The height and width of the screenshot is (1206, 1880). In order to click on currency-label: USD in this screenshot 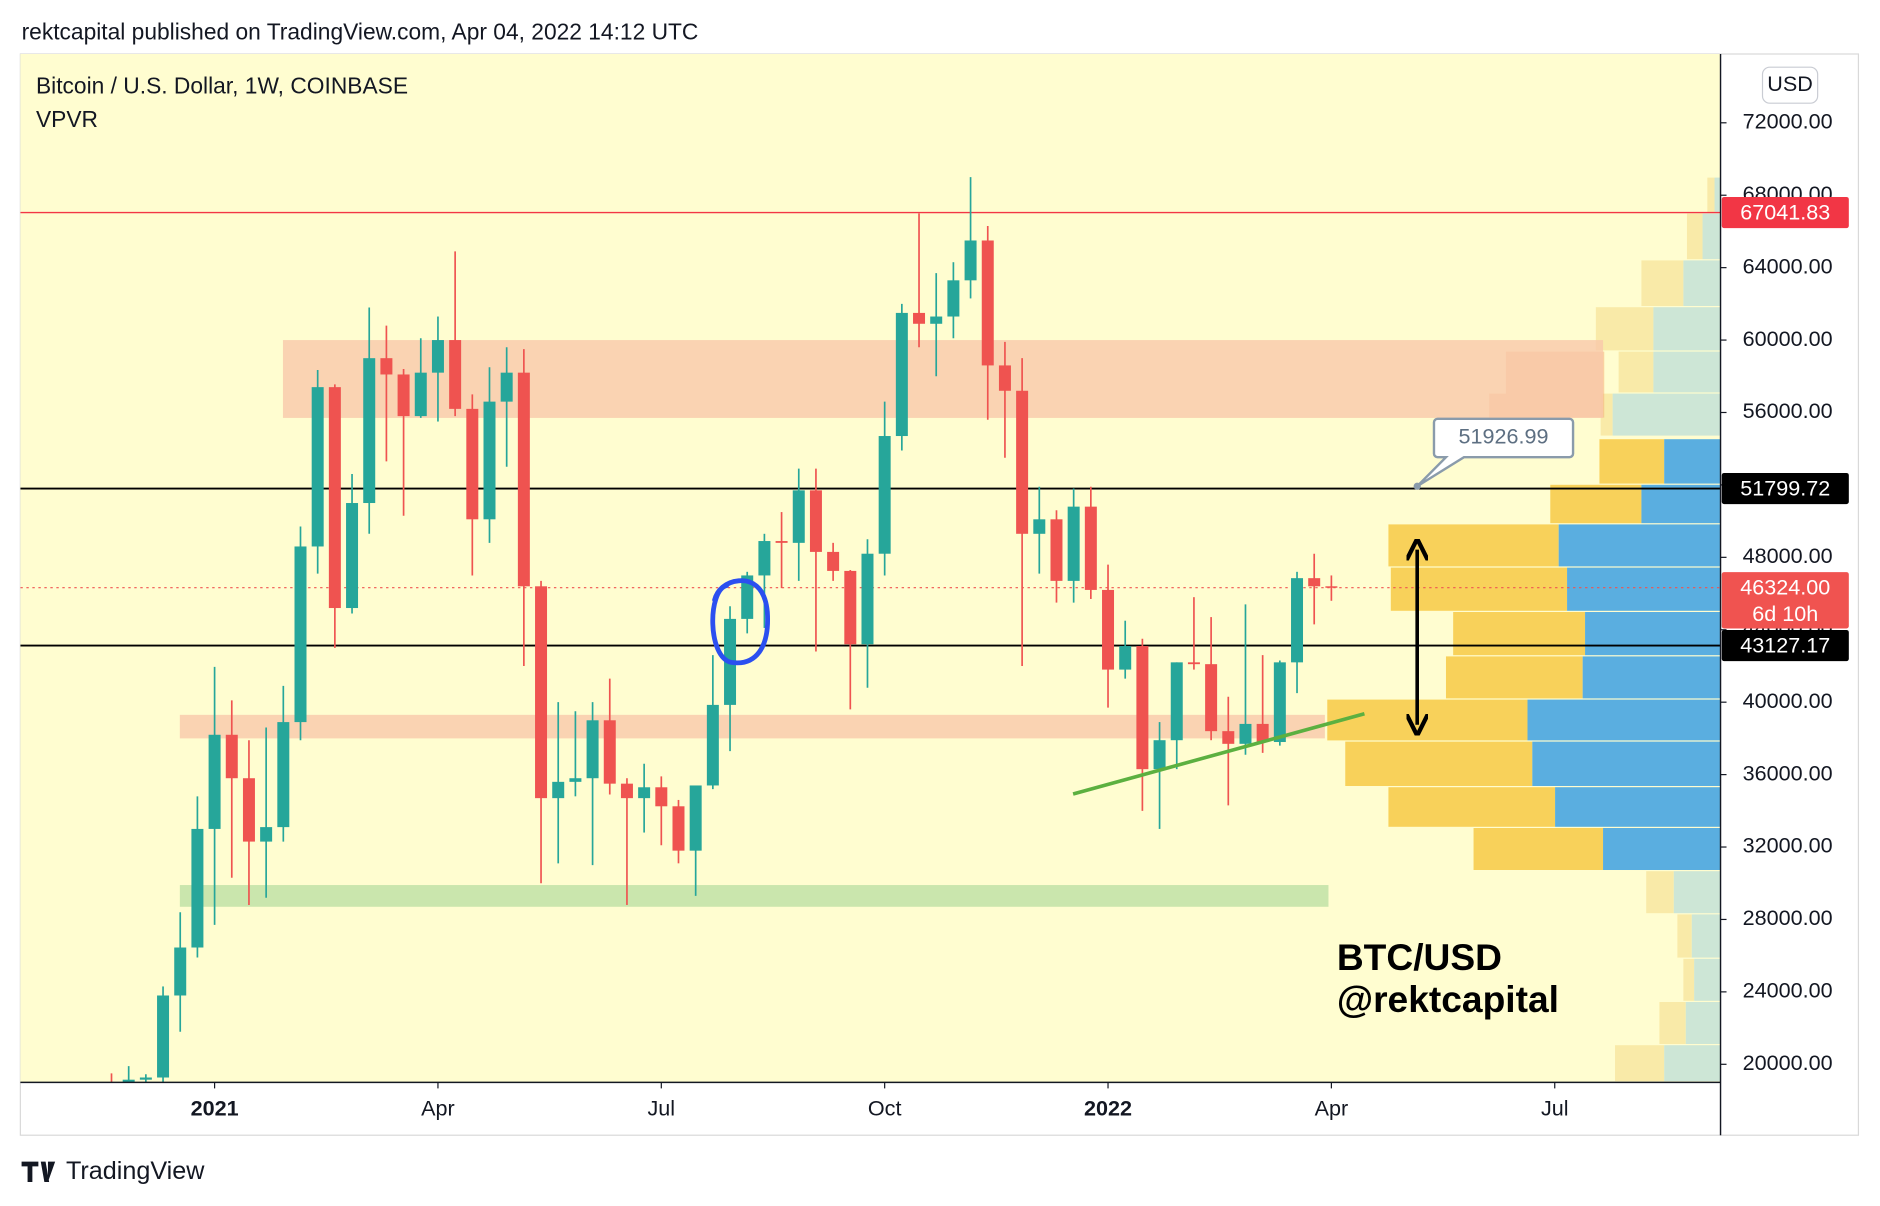, I will do `click(1790, 83)`.